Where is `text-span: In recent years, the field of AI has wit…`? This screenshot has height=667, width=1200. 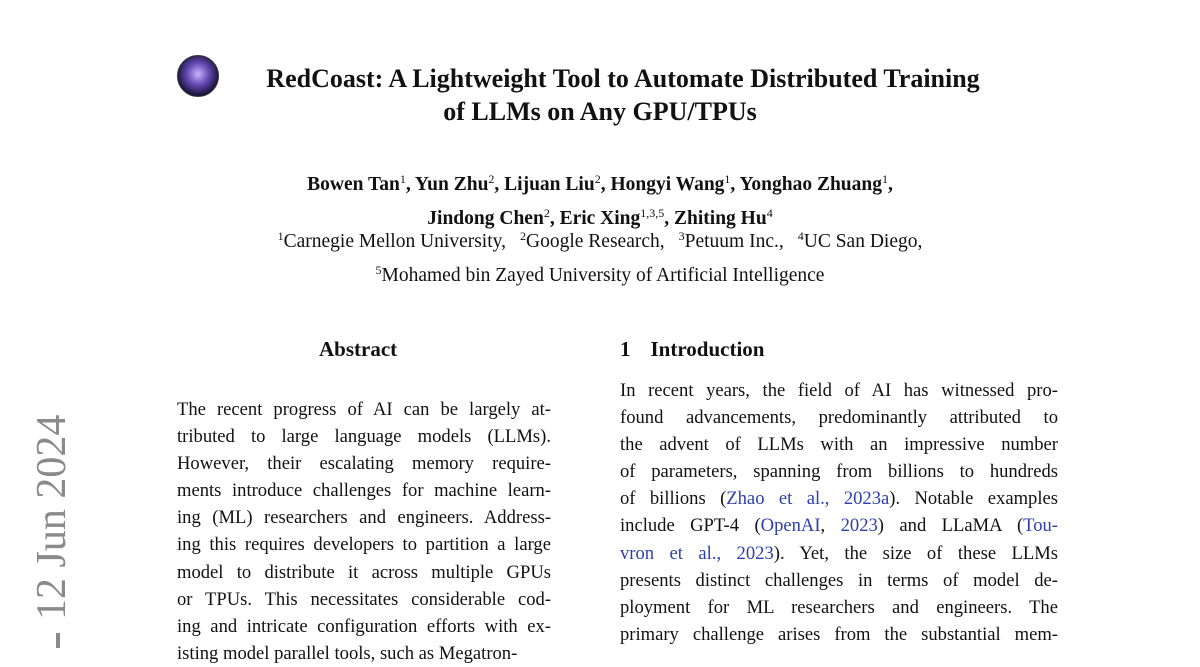 text-span: In recent years, the field of AI has wit… is located at coordinates (839, 390).